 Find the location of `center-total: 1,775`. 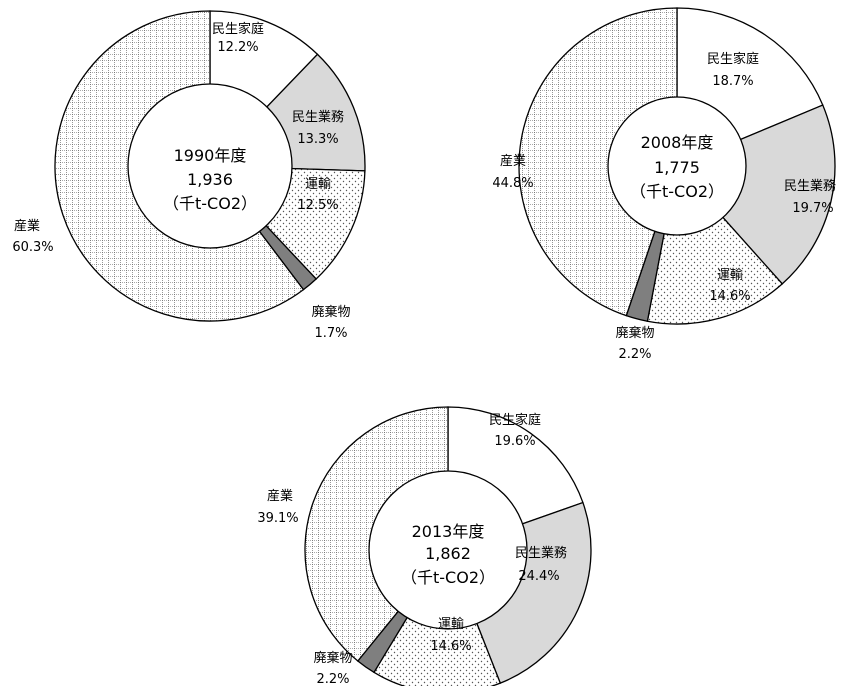

center-total: 1,775 is located at coordinates (677, 167).